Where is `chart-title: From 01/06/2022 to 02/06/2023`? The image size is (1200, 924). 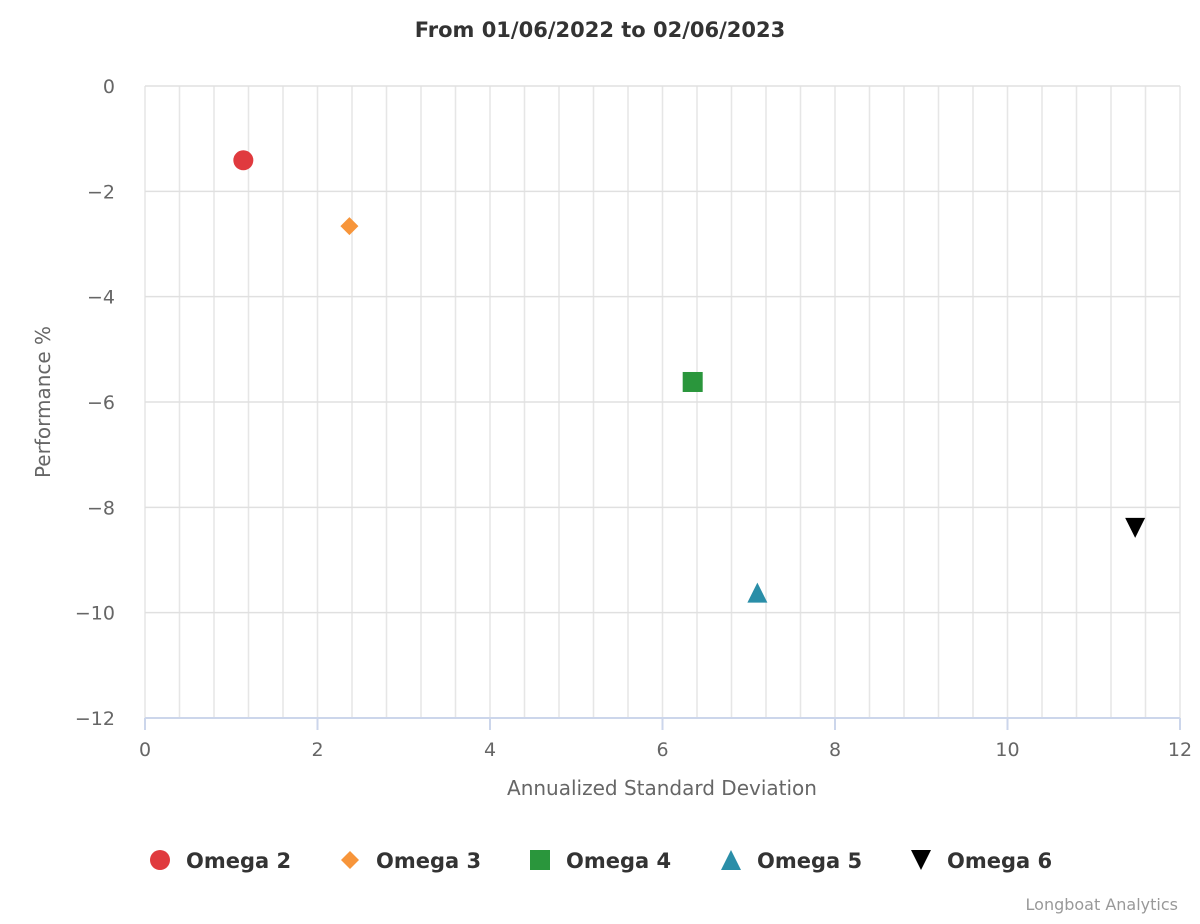
chart-title: From 01/06/2022 to 02/06/2023 is located at coordinates (600, 30).